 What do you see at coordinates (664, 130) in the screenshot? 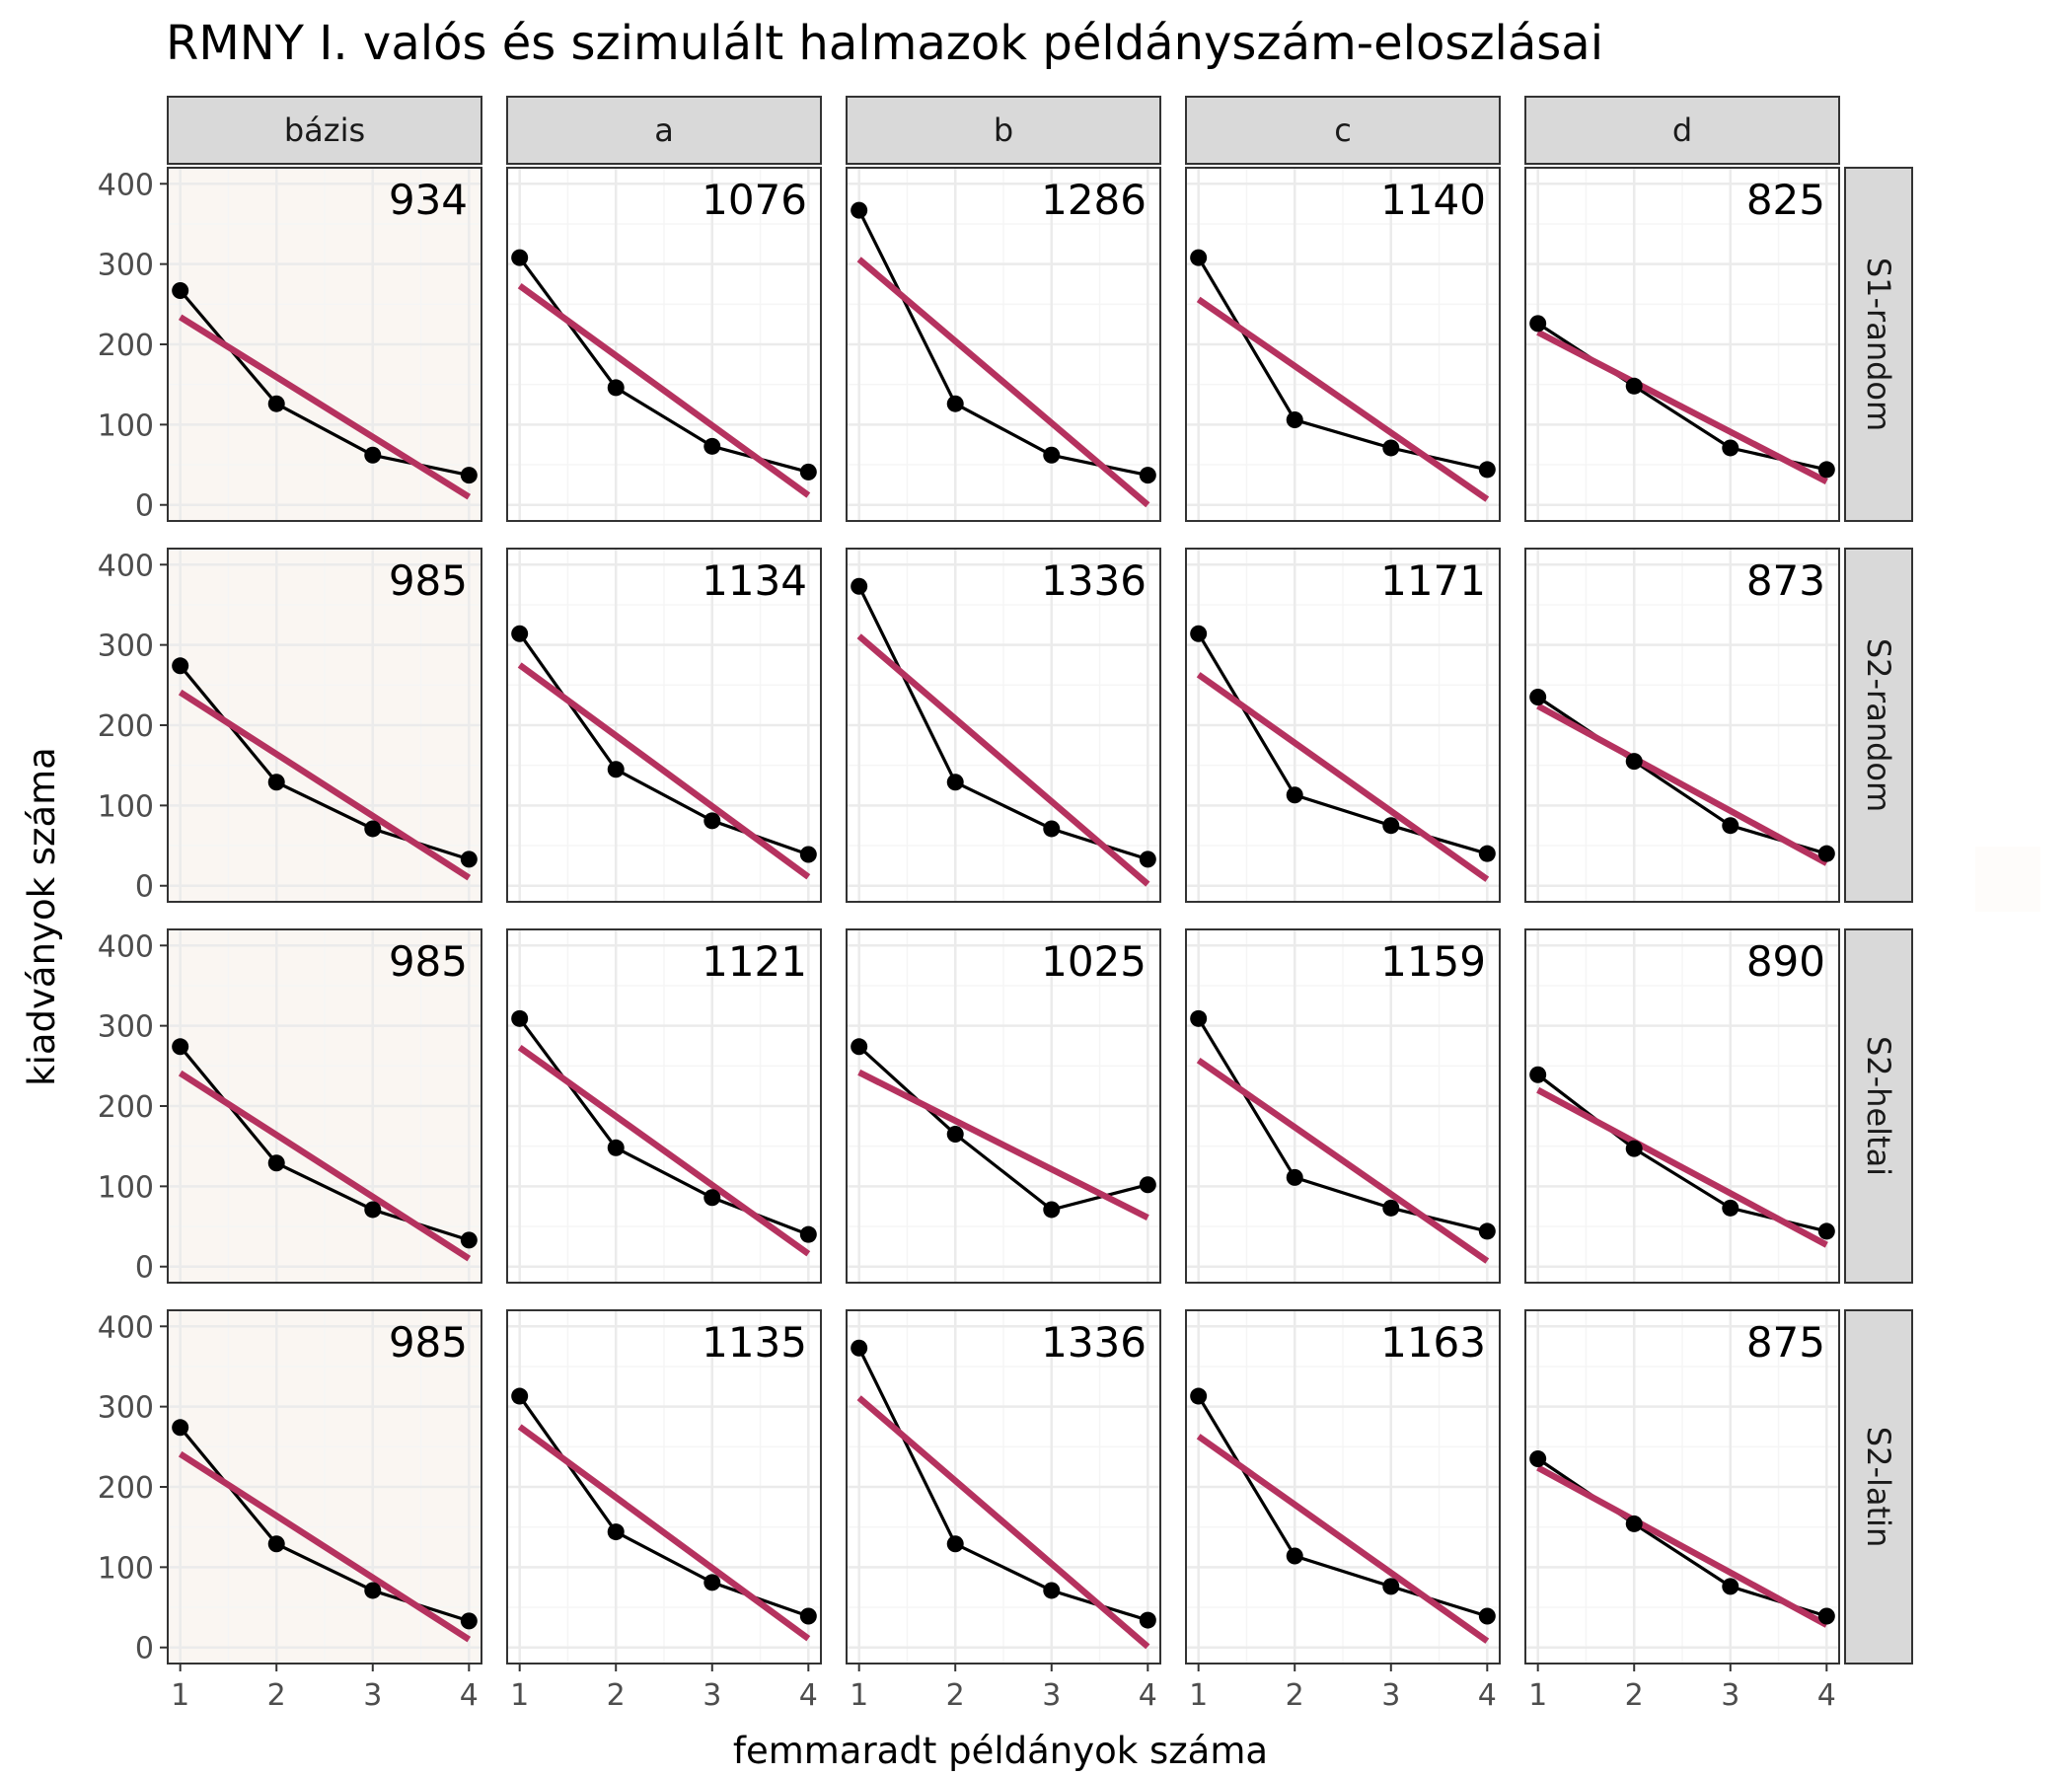
I see `column-strip-label: a` at bounding box center [664, 130].